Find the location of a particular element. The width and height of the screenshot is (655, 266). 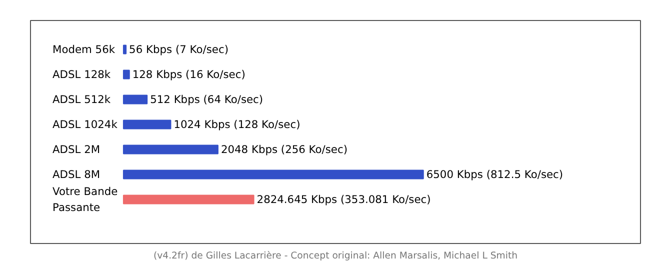

y-tick-label: ADSL 512k is located at coordinates (82, 99).